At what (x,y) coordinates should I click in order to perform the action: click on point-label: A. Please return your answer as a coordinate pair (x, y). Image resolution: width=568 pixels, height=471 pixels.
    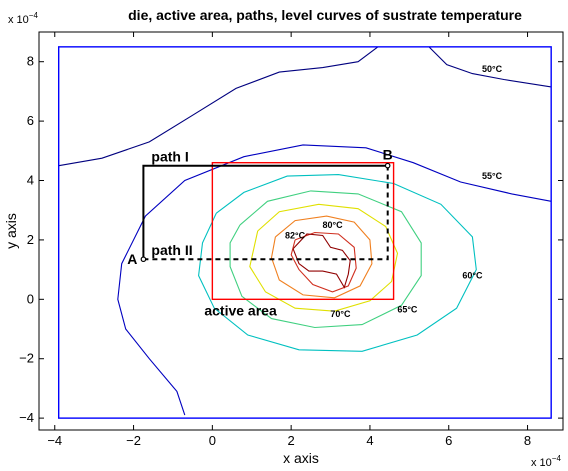
    Looking at the image, I should click on (132, 259).